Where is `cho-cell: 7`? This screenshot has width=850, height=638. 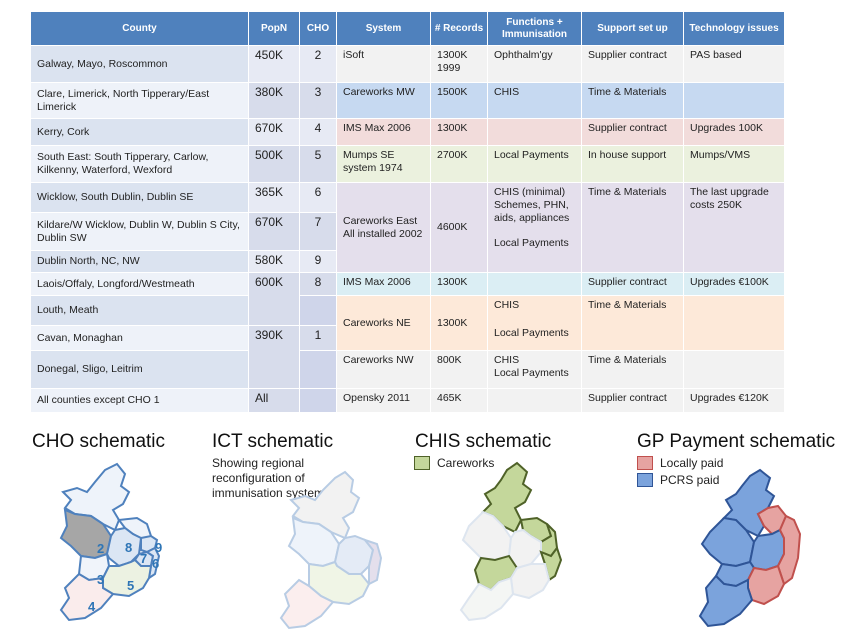 cho-cell: 7 is located at coordinates (318, 231).